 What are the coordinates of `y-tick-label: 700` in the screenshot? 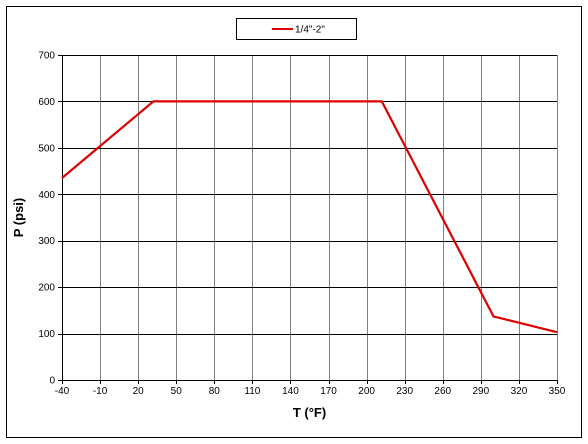 It's located at (46, 56).